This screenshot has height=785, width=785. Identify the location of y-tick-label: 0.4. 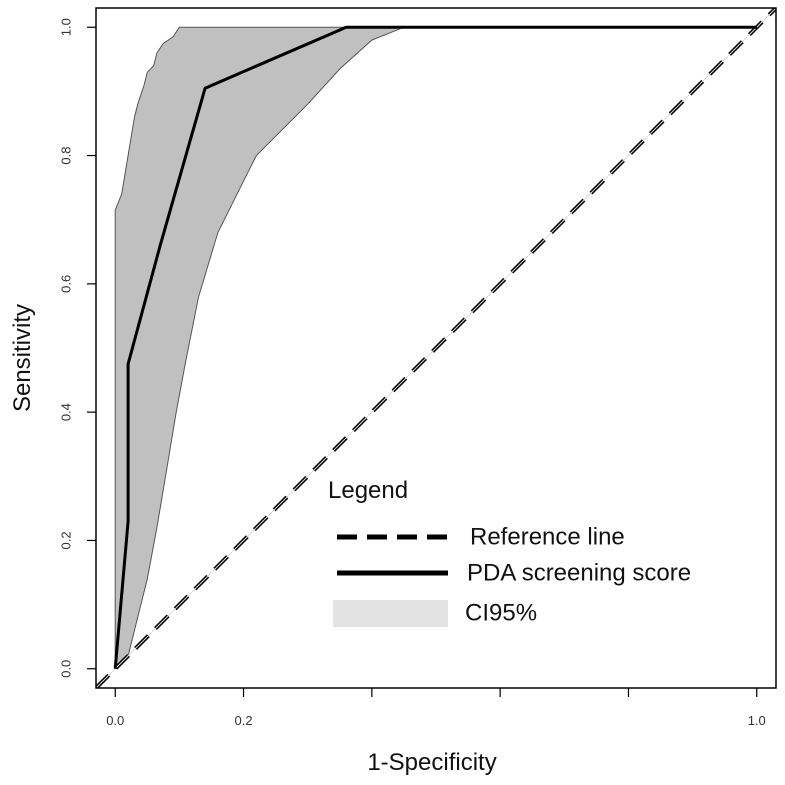
(66, 412).